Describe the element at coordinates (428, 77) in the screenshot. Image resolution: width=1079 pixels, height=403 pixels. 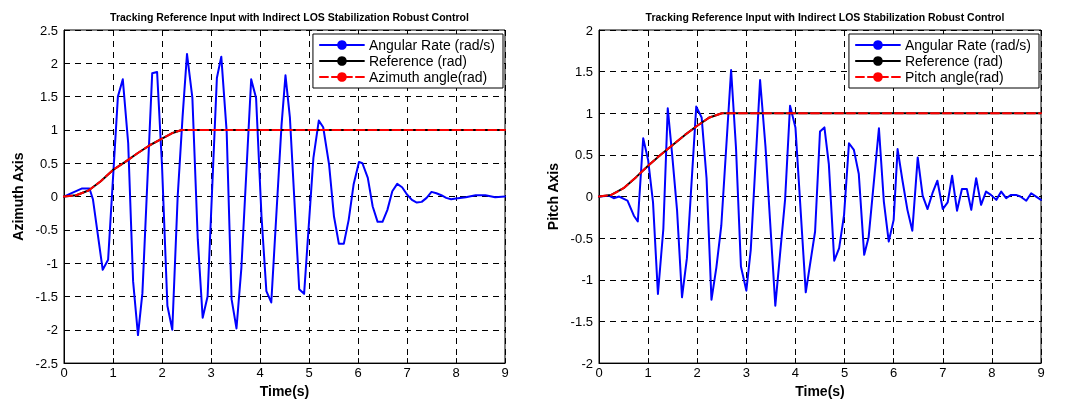
I see `legend-label: Azimuth angle(rad)` at that location.